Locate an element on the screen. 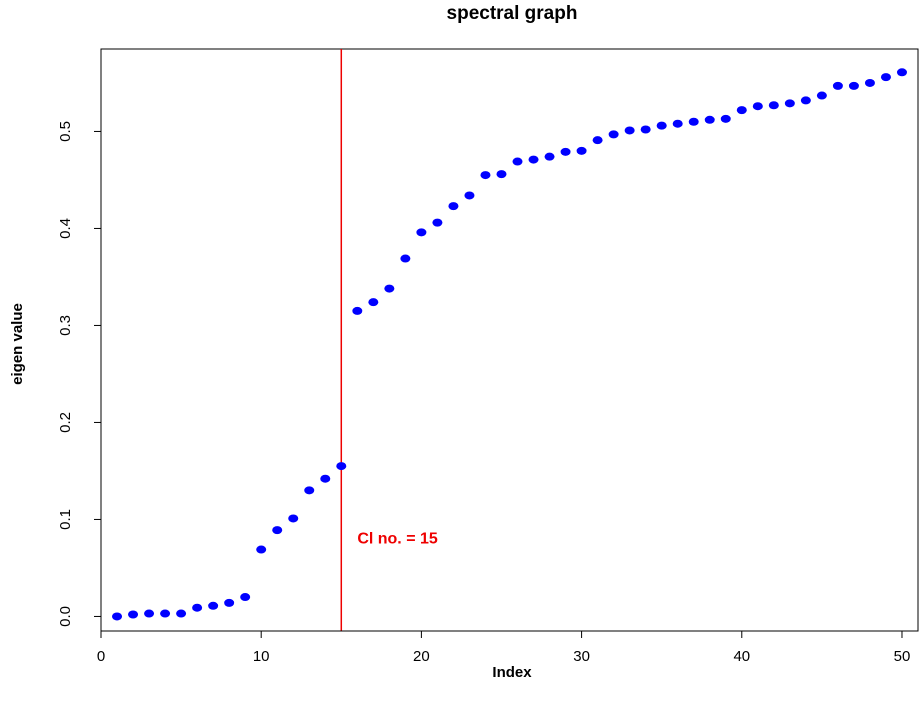 This screenshot has width=922, height=711. y-tick-label: 0.5 is located at coordinates (65, 131).